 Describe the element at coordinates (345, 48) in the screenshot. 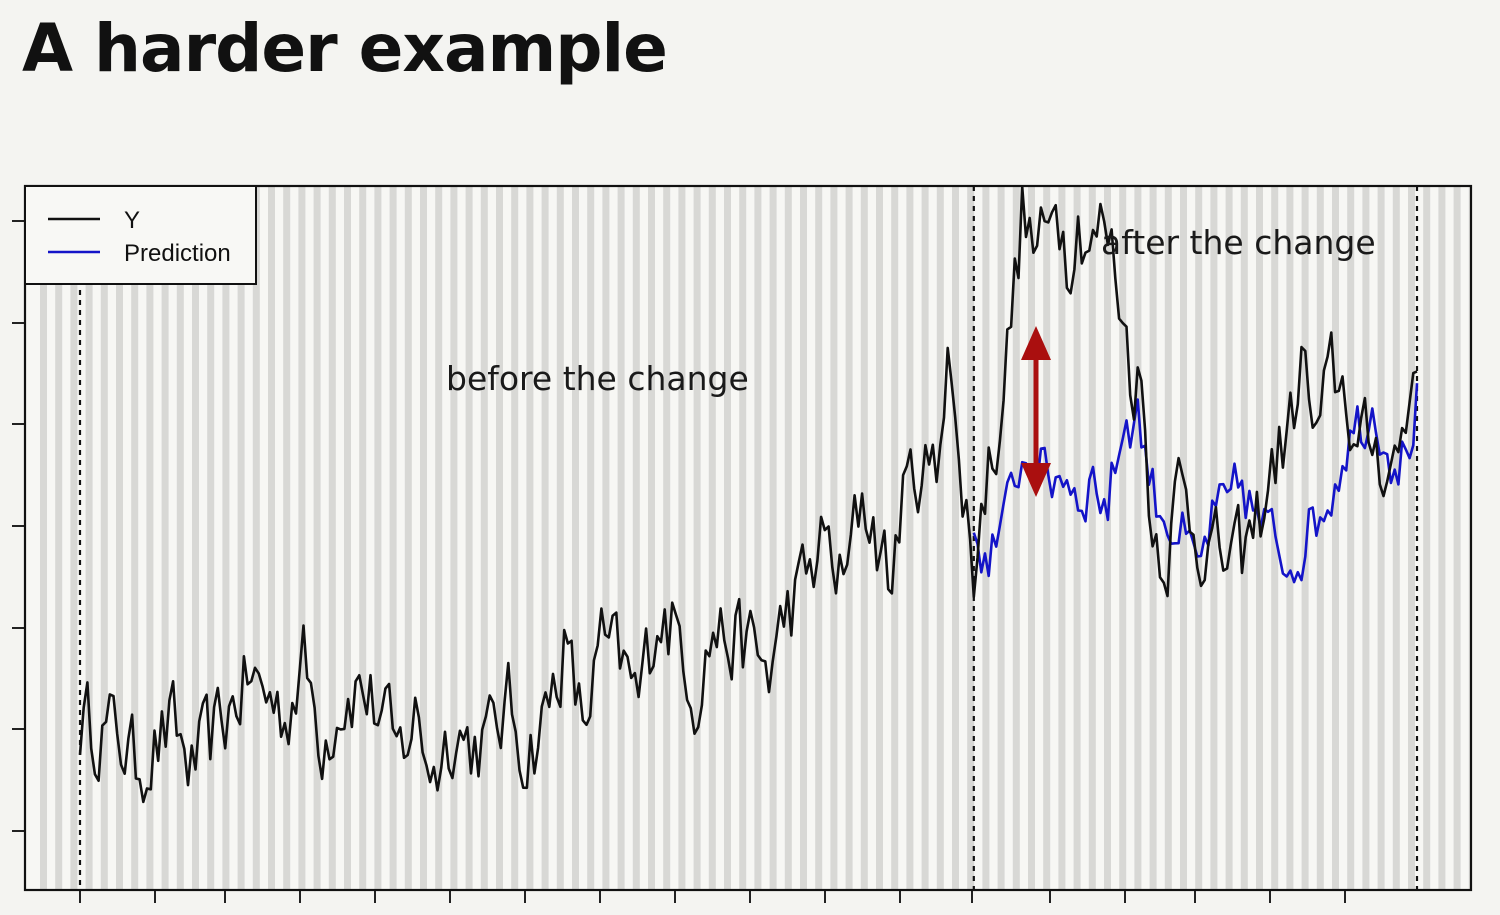

I see `slide-title: A harder example` at that location.